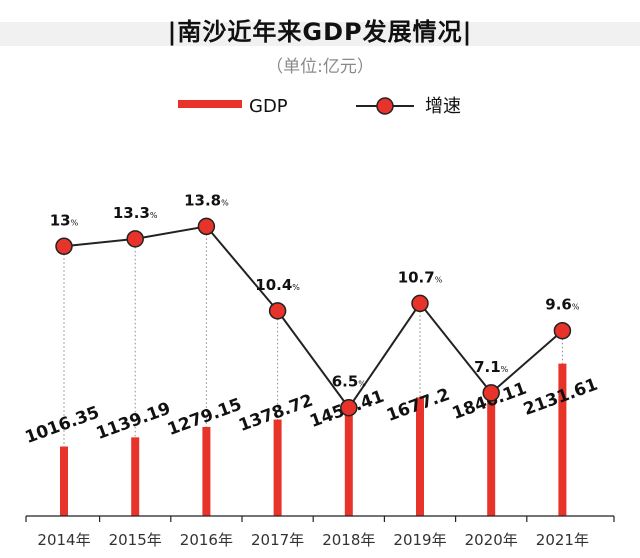  I want to click on growth-rate-label: 10.4%, so click(277, 285).